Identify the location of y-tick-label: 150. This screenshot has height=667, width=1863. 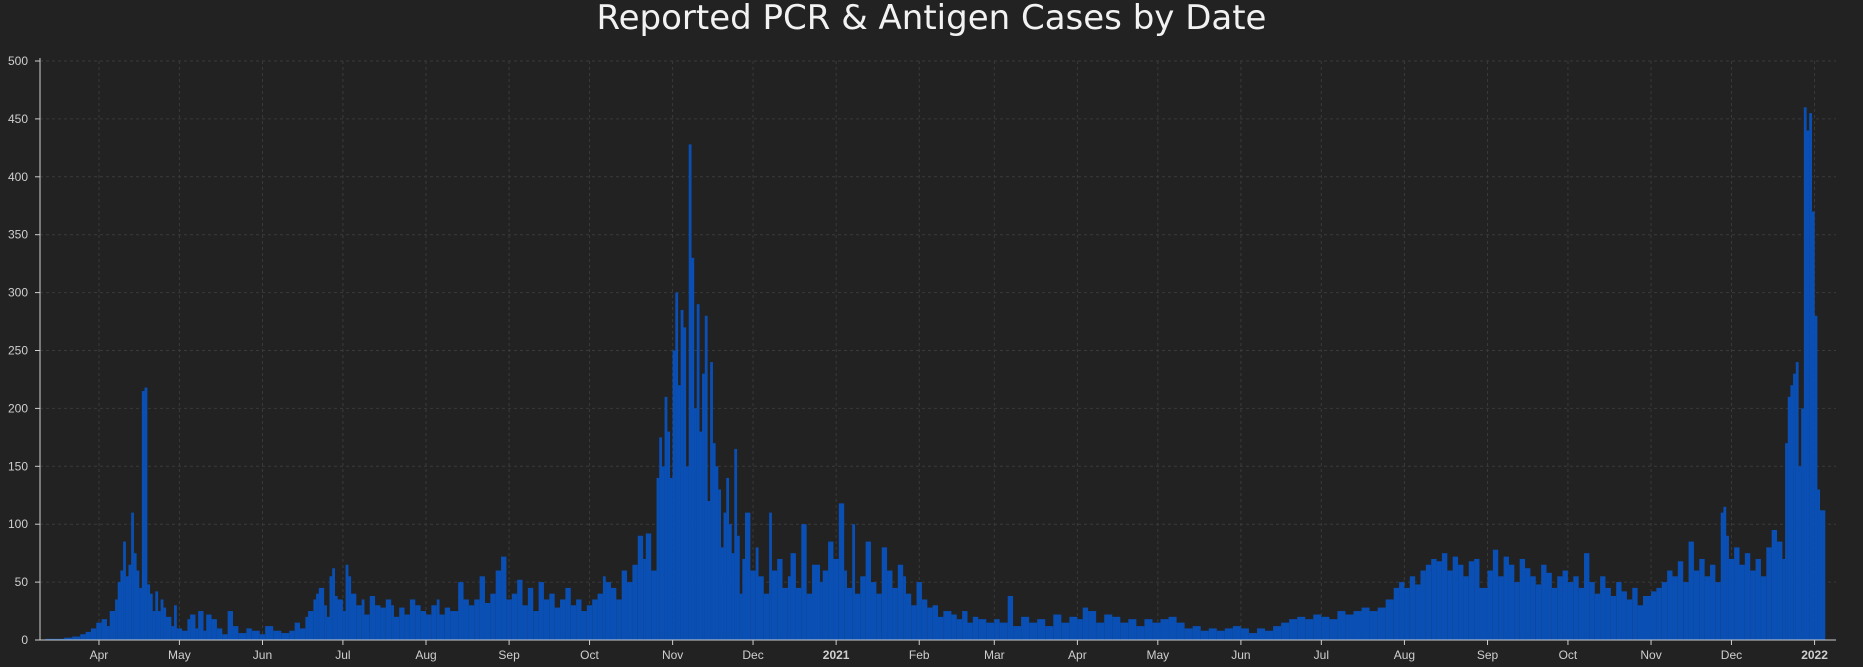
(18, 466).